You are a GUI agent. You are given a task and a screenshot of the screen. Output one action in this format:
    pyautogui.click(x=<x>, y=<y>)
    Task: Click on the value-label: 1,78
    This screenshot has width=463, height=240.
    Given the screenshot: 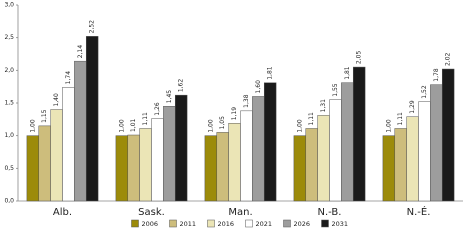 What is the action you would take?
    pyautogui.click(x=436, y=75)
    